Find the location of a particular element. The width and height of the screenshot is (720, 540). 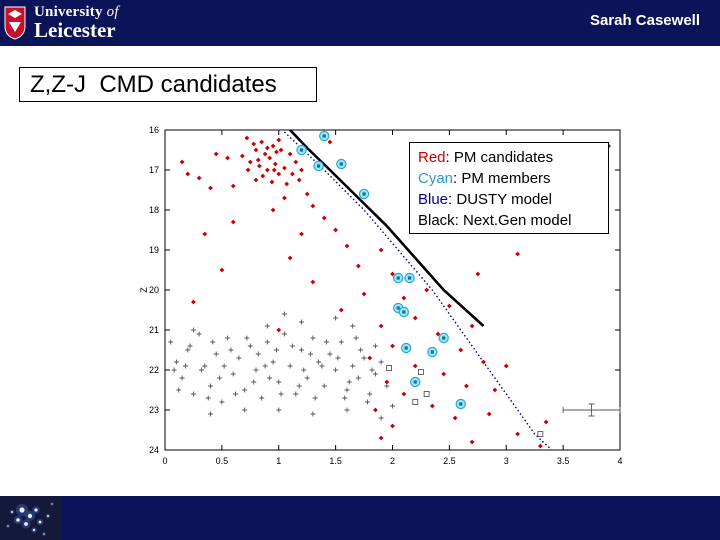

y-tick-label: 23 is located at coordinates (154, 410).